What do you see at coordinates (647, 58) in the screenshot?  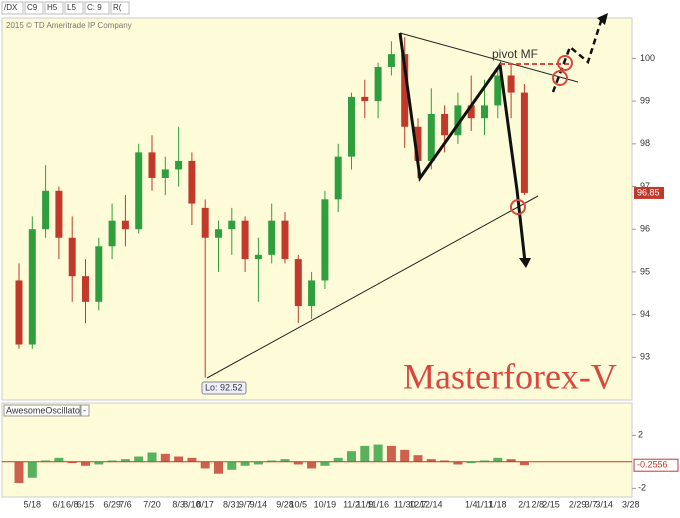 I see `y-tick-label: 100` at bounding box center [647, 58].